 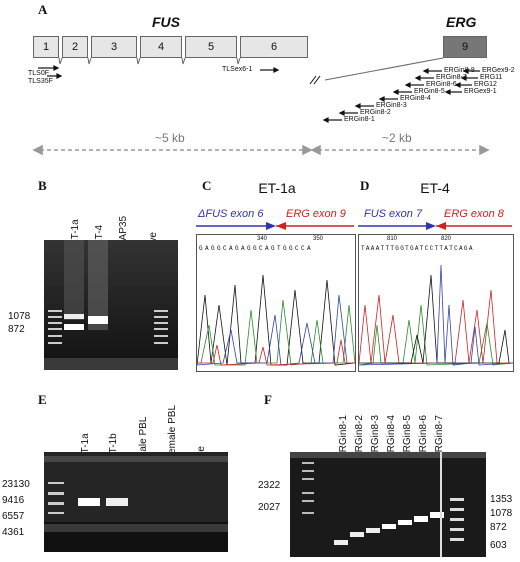 What do you see at coordinates (39, 73) in the screenshot?
I see `primer-tls0f: TLS0F` at bounding box center [39, 73].